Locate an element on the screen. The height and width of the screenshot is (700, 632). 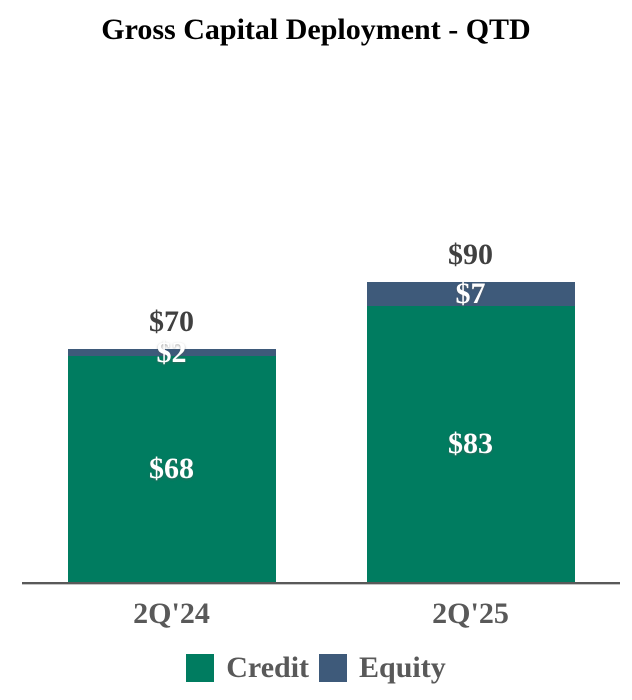
legend-item-credit: Credit is located at coordinates (247, 668).